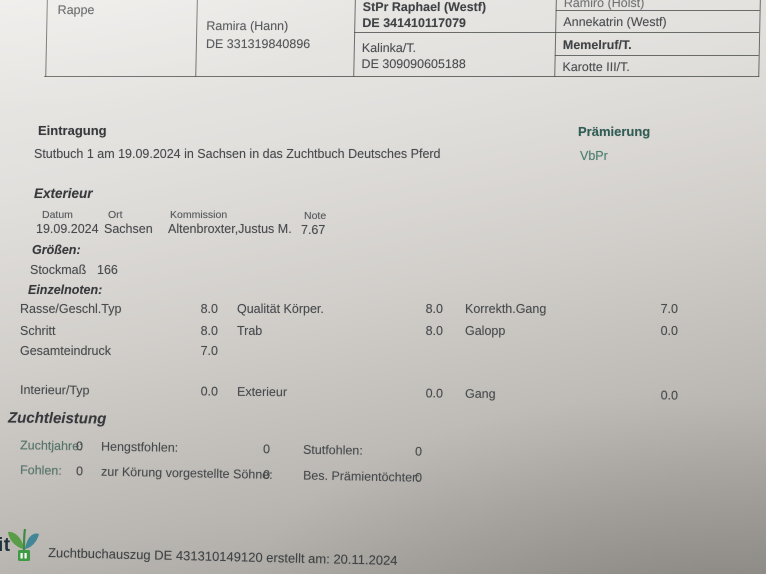  I want to click on section-title-einzelnoten: Einzelnoten:, so click(65, 290).